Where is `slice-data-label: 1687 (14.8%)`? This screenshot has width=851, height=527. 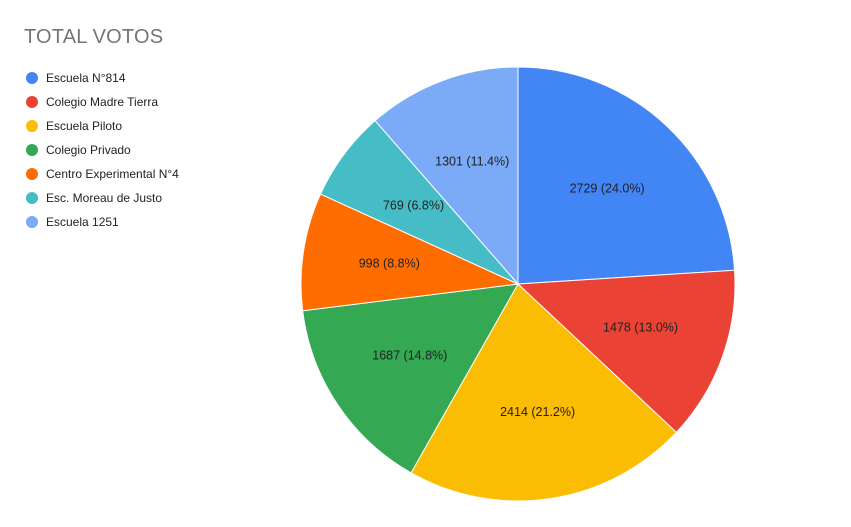
slice-data-label: 1687 (14.8%) is located at coordinates (409, 356).